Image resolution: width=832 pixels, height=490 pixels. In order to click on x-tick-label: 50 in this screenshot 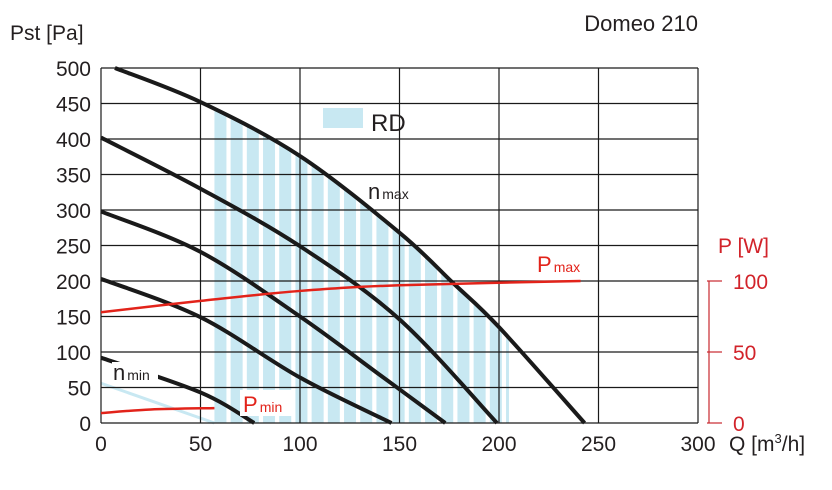, I will do `click(200, 444)`.